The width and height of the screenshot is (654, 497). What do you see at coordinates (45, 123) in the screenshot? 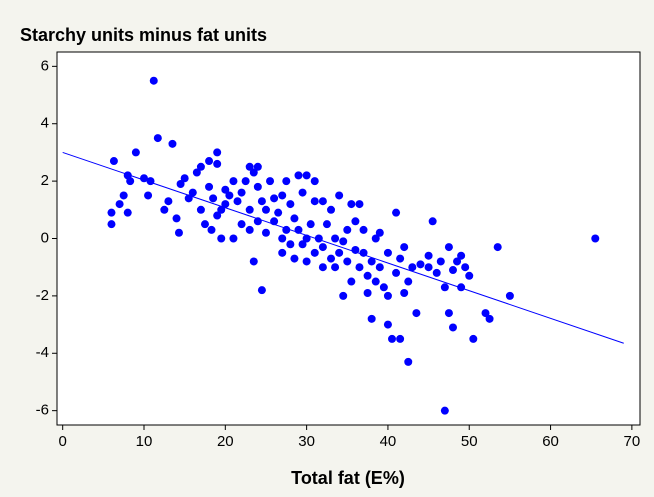
I see `y-tick-label: 4` at bounding box center [45, 123].